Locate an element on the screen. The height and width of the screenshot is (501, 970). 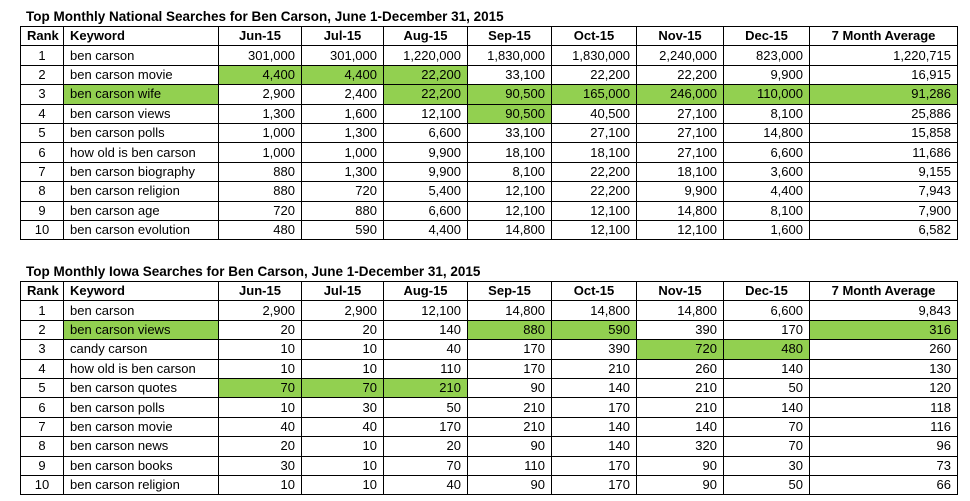
value-cell: 6,582 is located at coordinates (883, 230).